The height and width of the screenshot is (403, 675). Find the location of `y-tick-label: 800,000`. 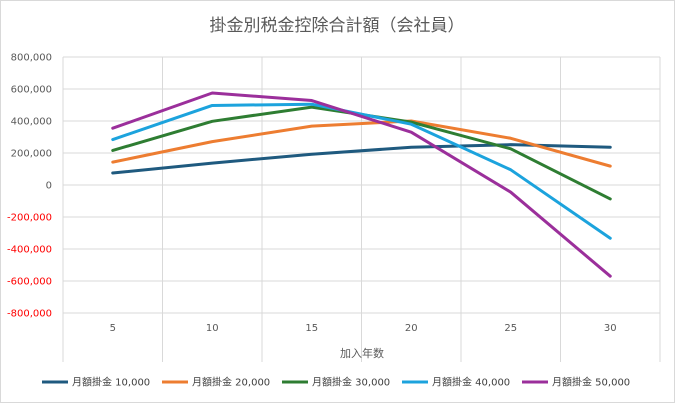

y-tick-label: 800,000 is located at coordinates (31, 58).